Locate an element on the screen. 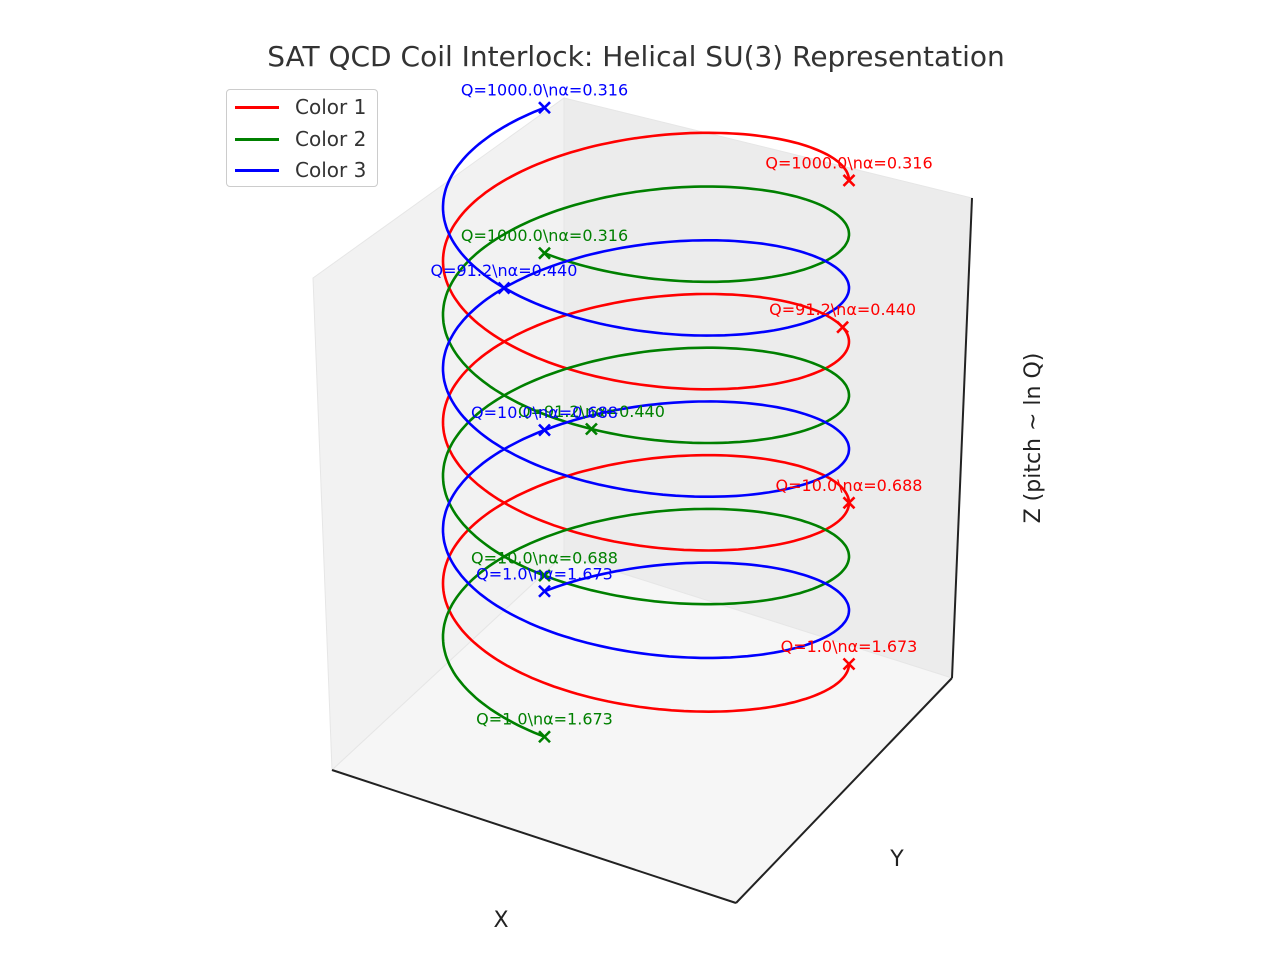 The height and width of the screenshot is (964, 1272). x-axis-label: X is located at coordinates (500, 920).